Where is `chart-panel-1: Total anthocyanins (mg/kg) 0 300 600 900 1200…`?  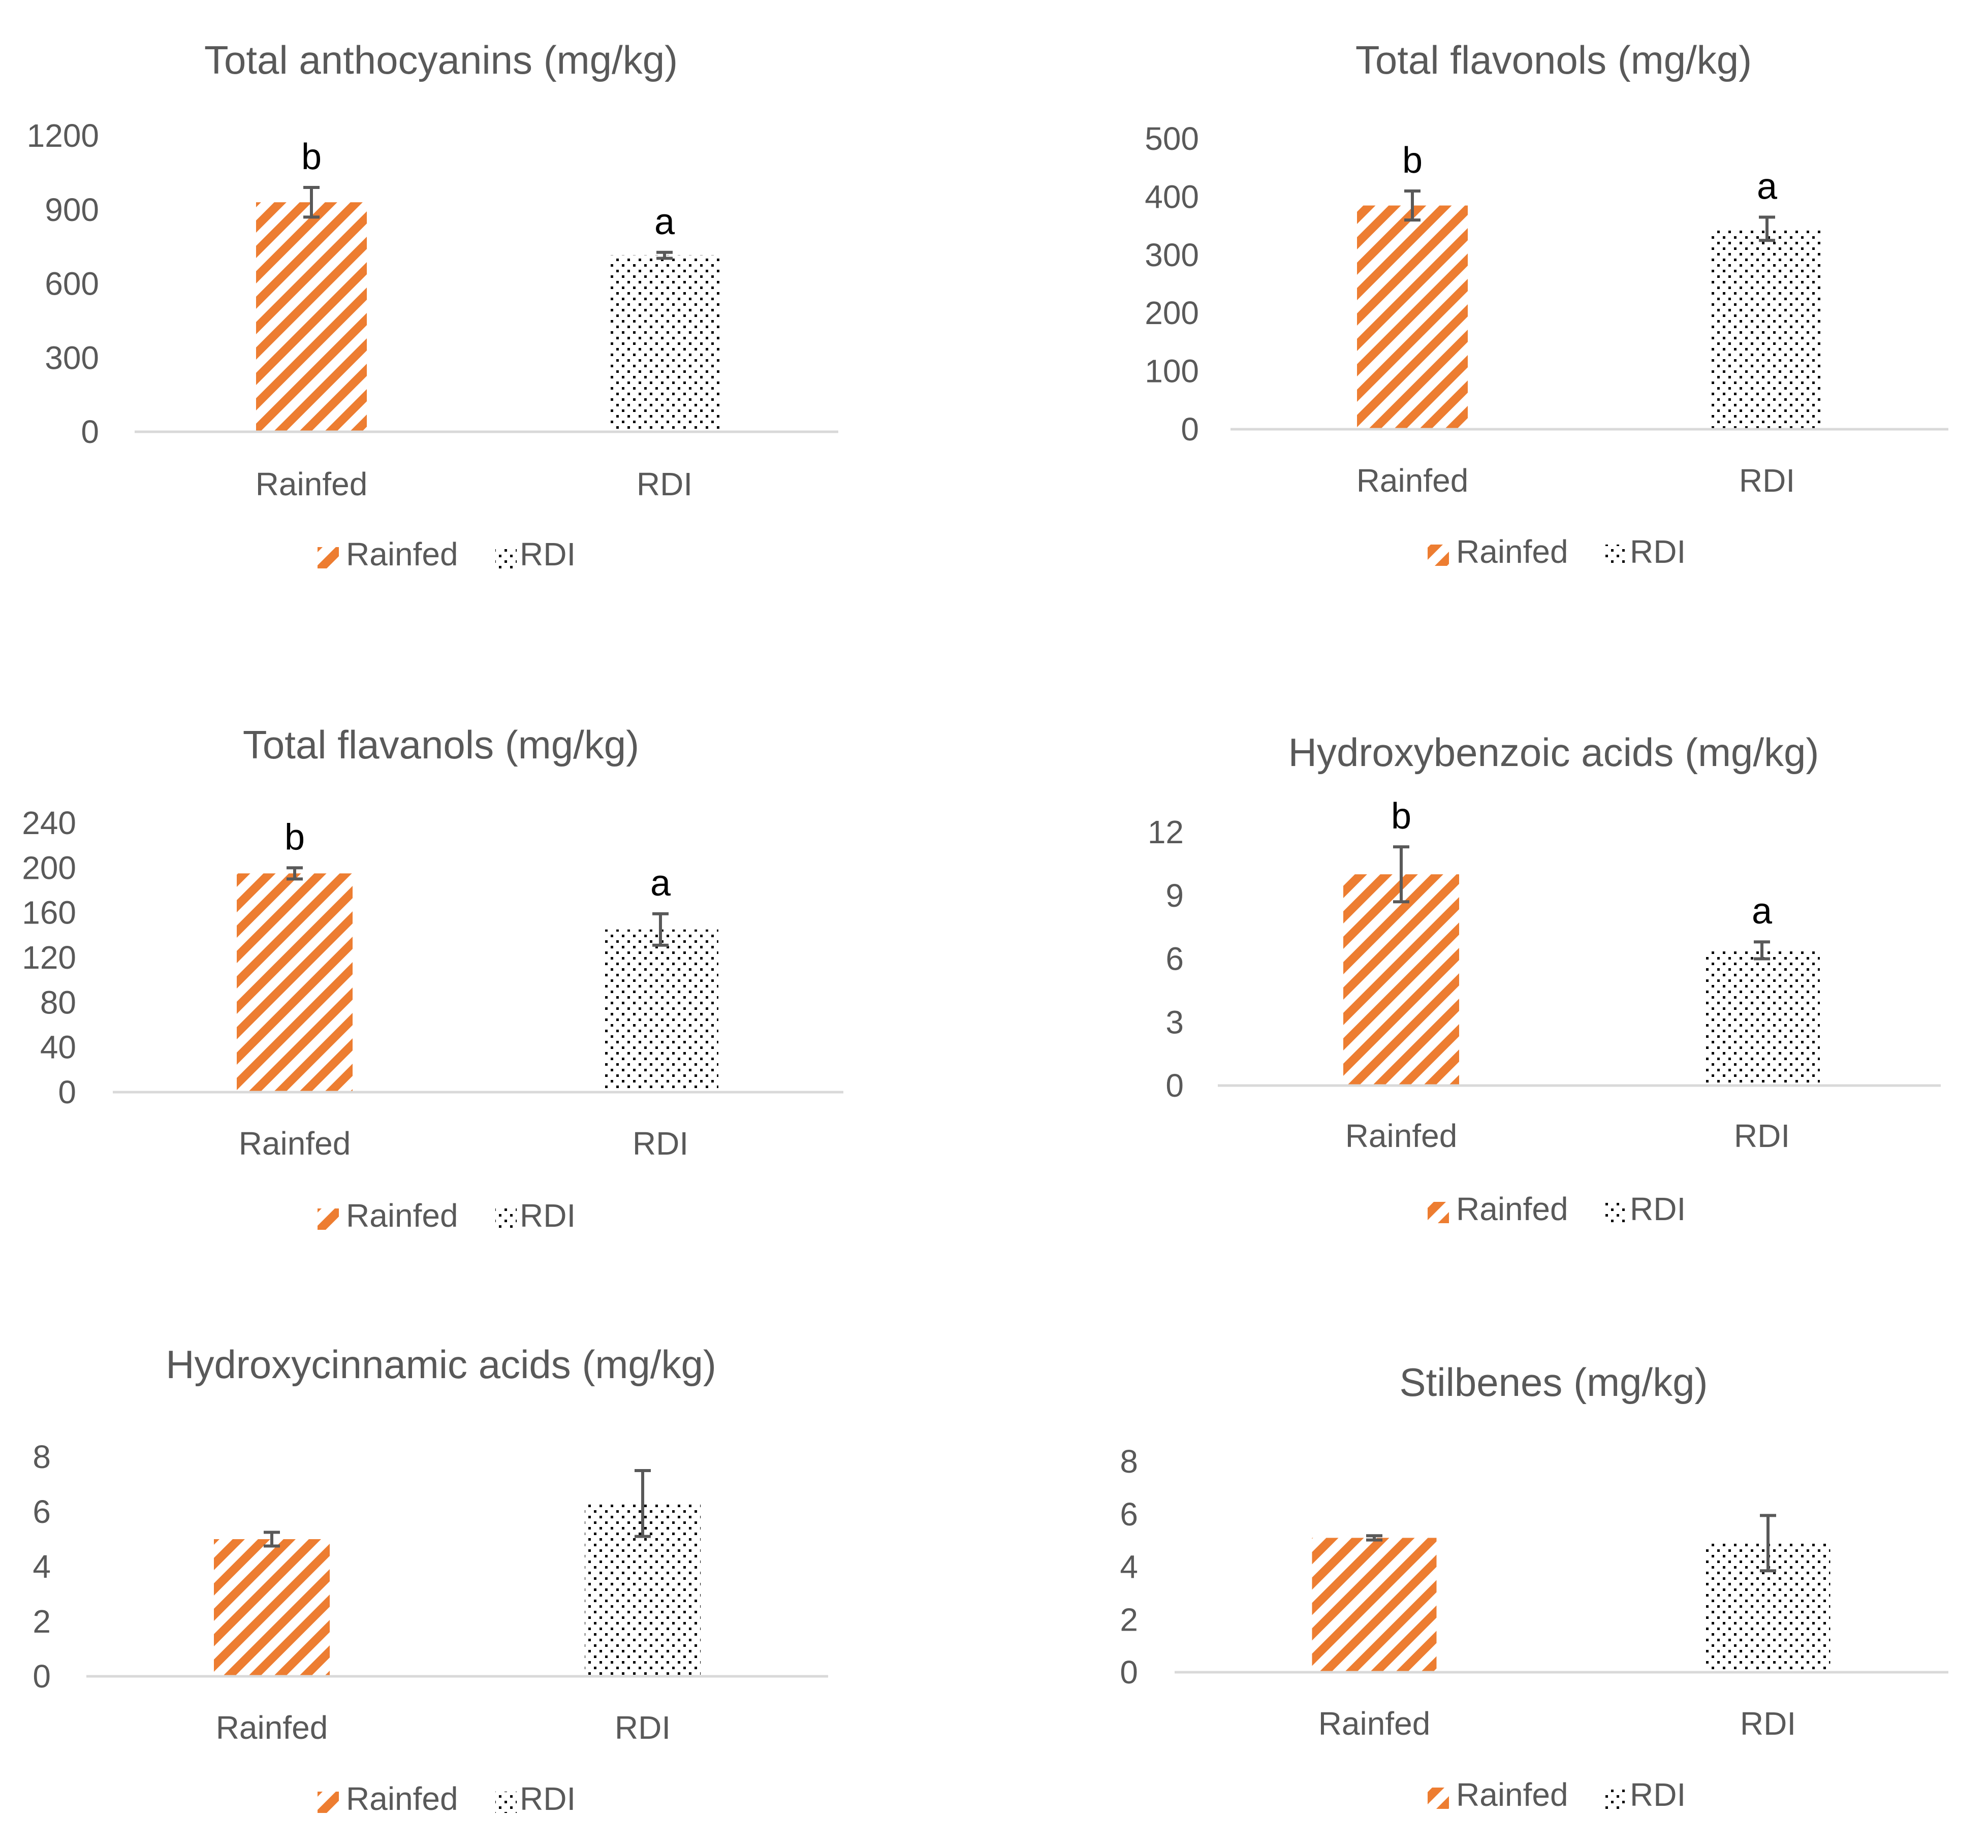
chart-panel-1: Total anthocyanins (mg/kg) 0 300 600 900 1200… is located at coordinates (432, 305).